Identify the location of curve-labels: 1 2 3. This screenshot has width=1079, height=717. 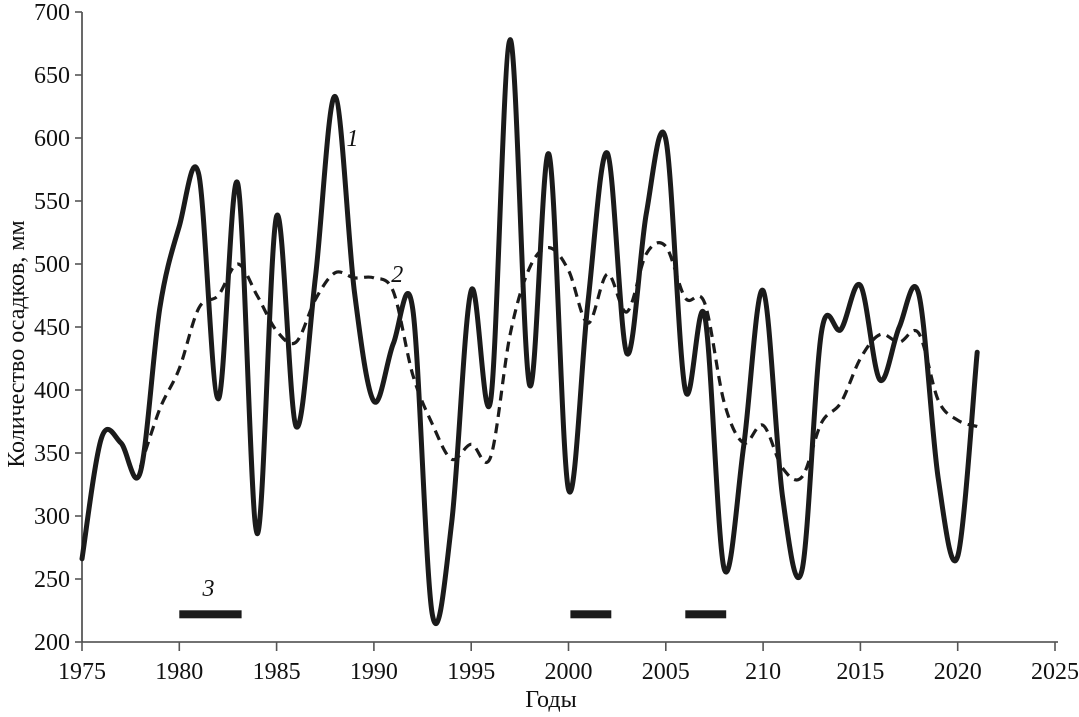
(303, 364).